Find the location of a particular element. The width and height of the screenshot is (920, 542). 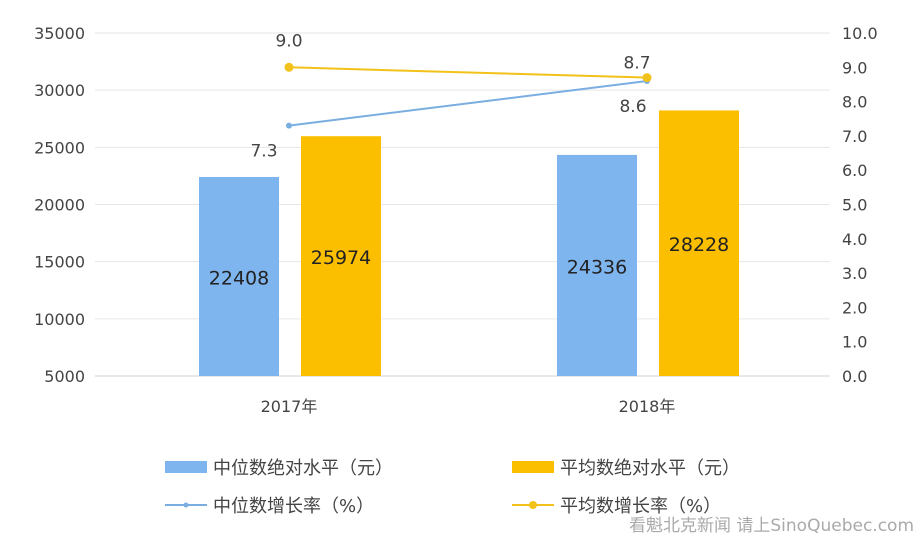

bar-data-label: 24336 is located at coordinates (597, 267).